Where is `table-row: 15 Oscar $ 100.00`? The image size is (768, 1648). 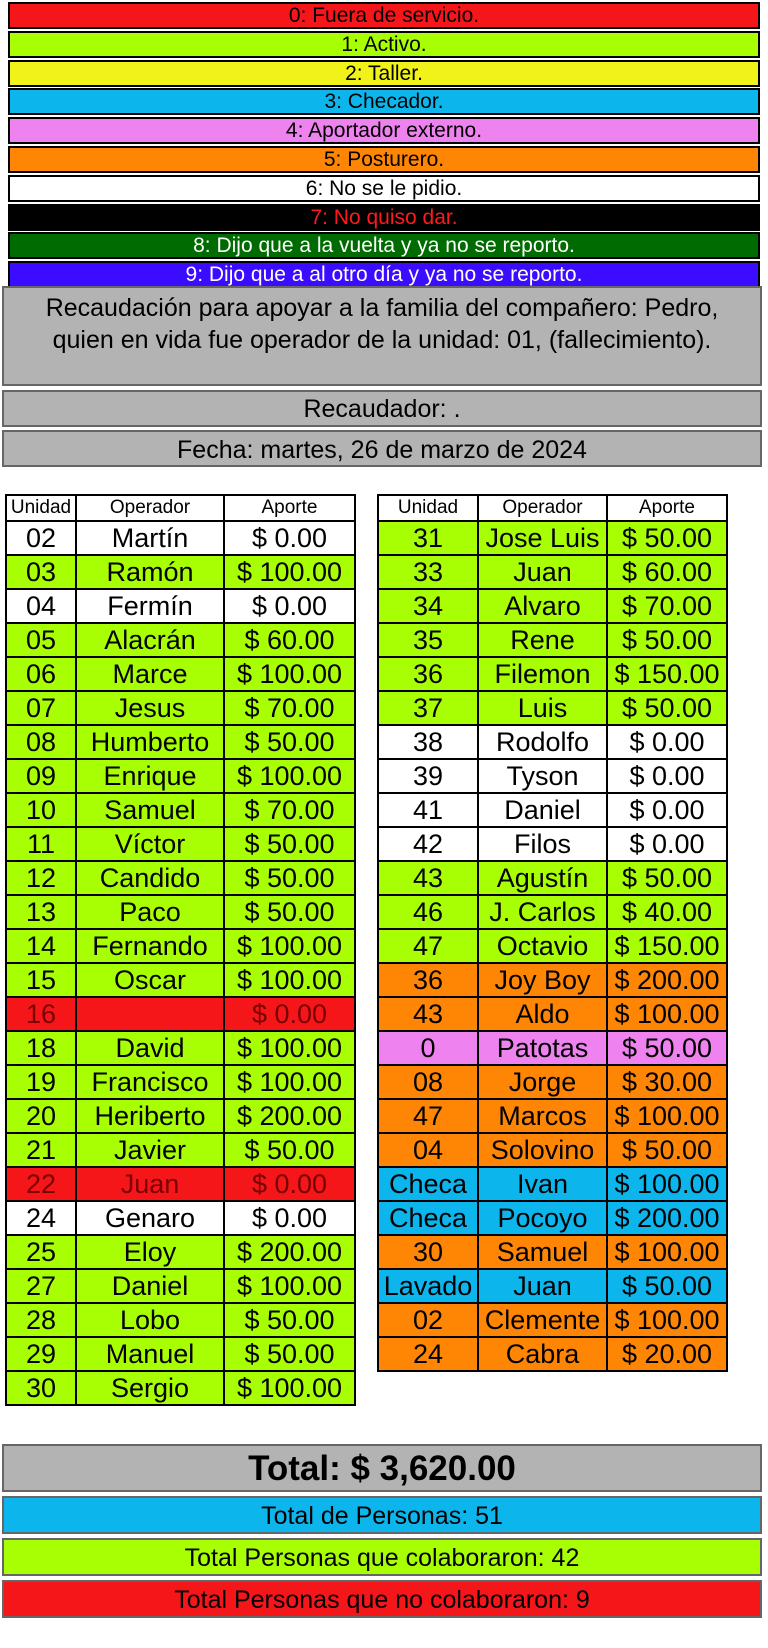
table-row: 15 Oscar $ 100.00 is located at coordinates (180, 980).